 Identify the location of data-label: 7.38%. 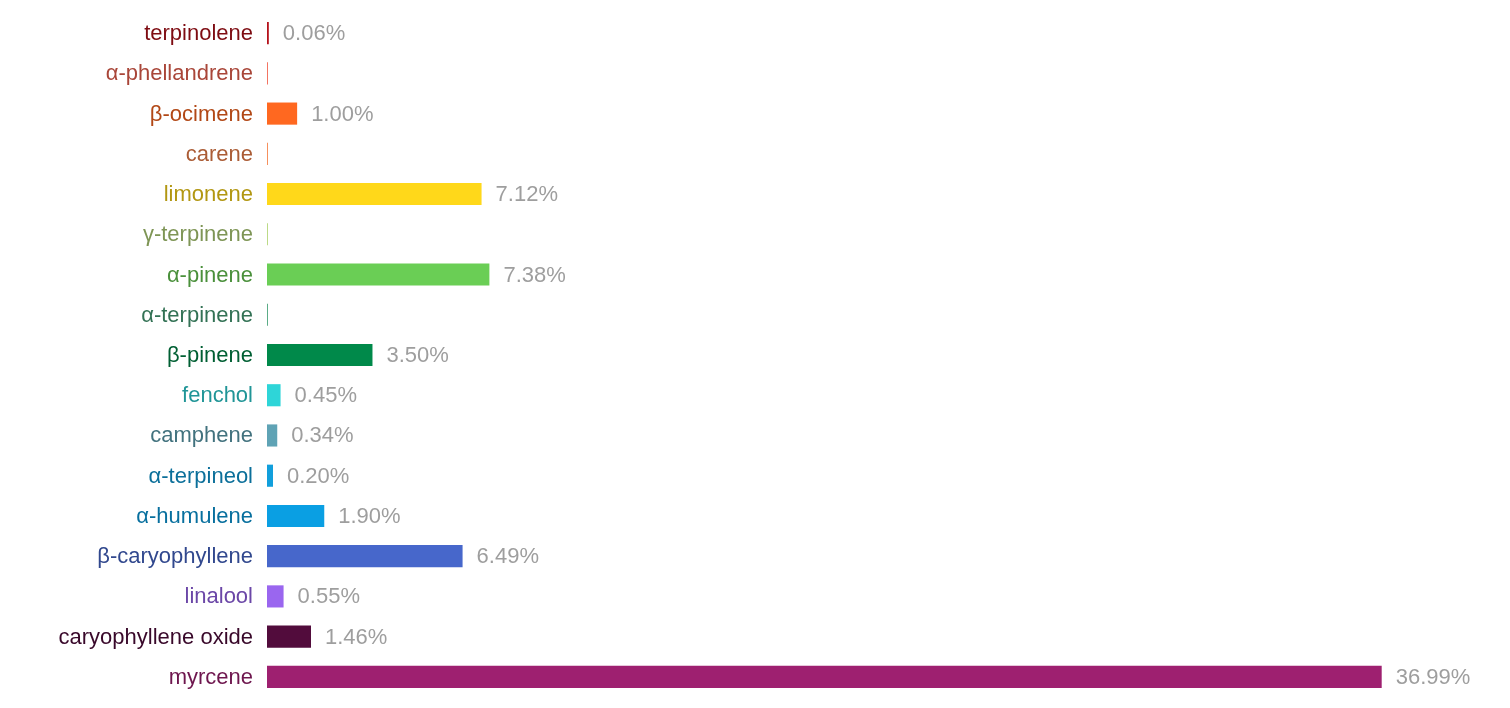
(534, 274).